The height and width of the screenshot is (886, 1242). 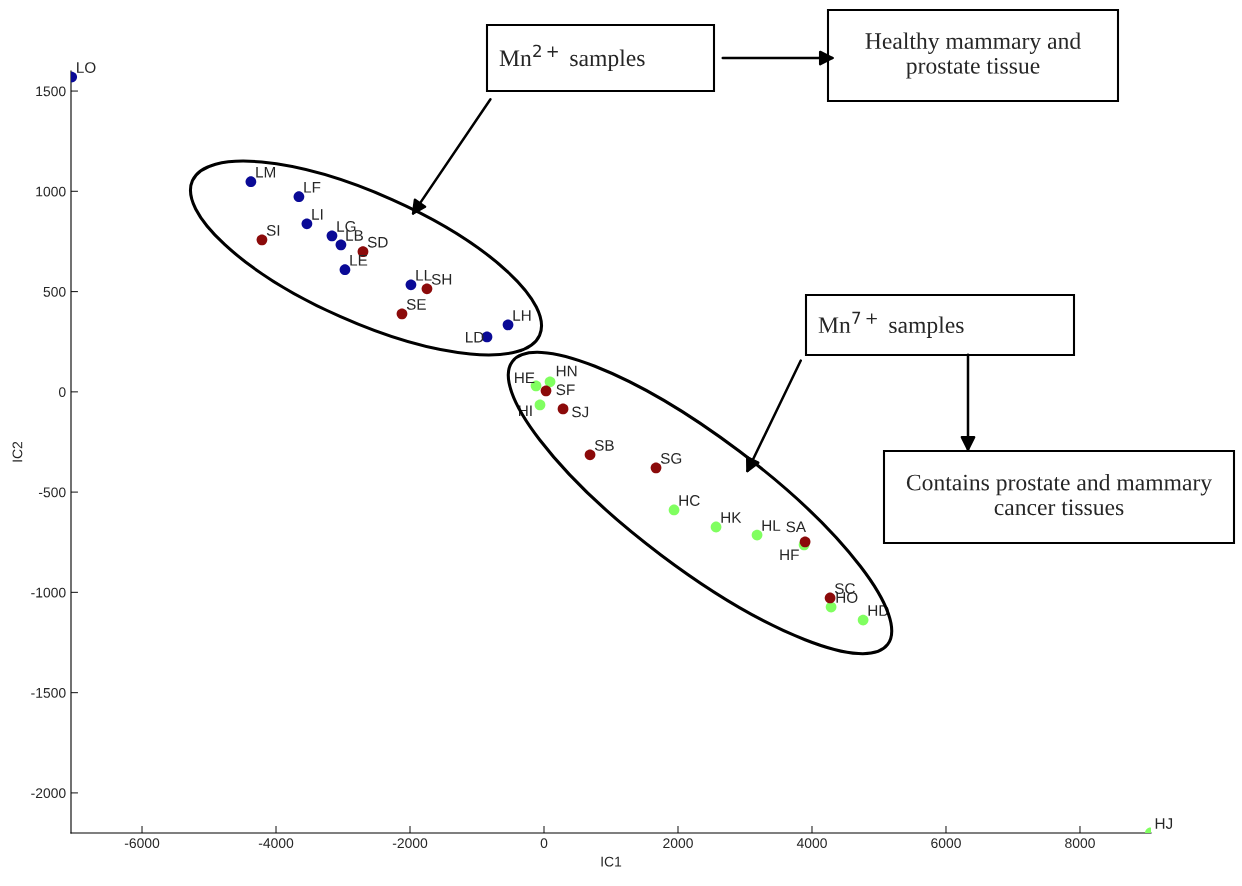 What do you see at coordinates (54, 291) in the screenshot?
I see `y-tick-label: 500` at bounding box center [54, 291].